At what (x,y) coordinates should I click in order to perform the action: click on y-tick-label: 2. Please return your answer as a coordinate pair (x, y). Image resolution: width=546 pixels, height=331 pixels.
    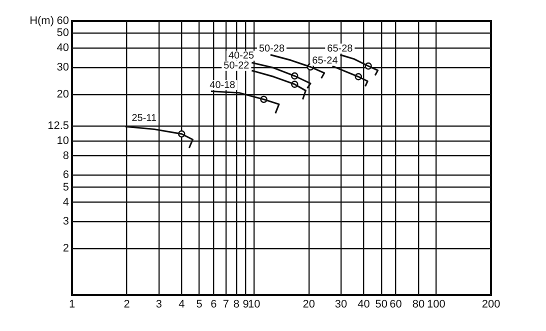
    Looking at the image, I should click on (65, 248).